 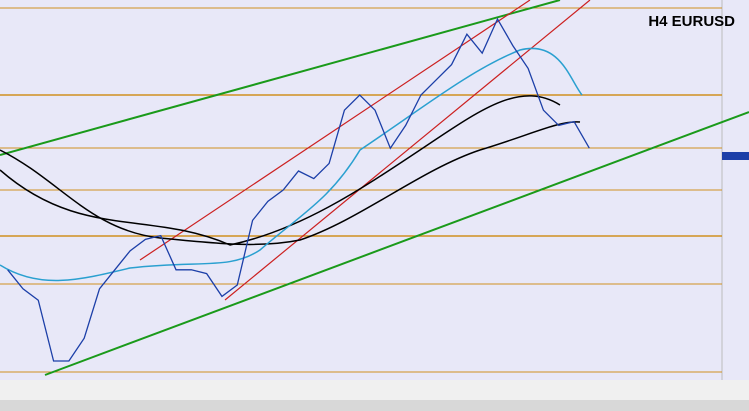 What do you see at coordinates (691, 21) in the screenshot?
I see `chart-title: H4 EURUSD` at bounding box center [691, 21].